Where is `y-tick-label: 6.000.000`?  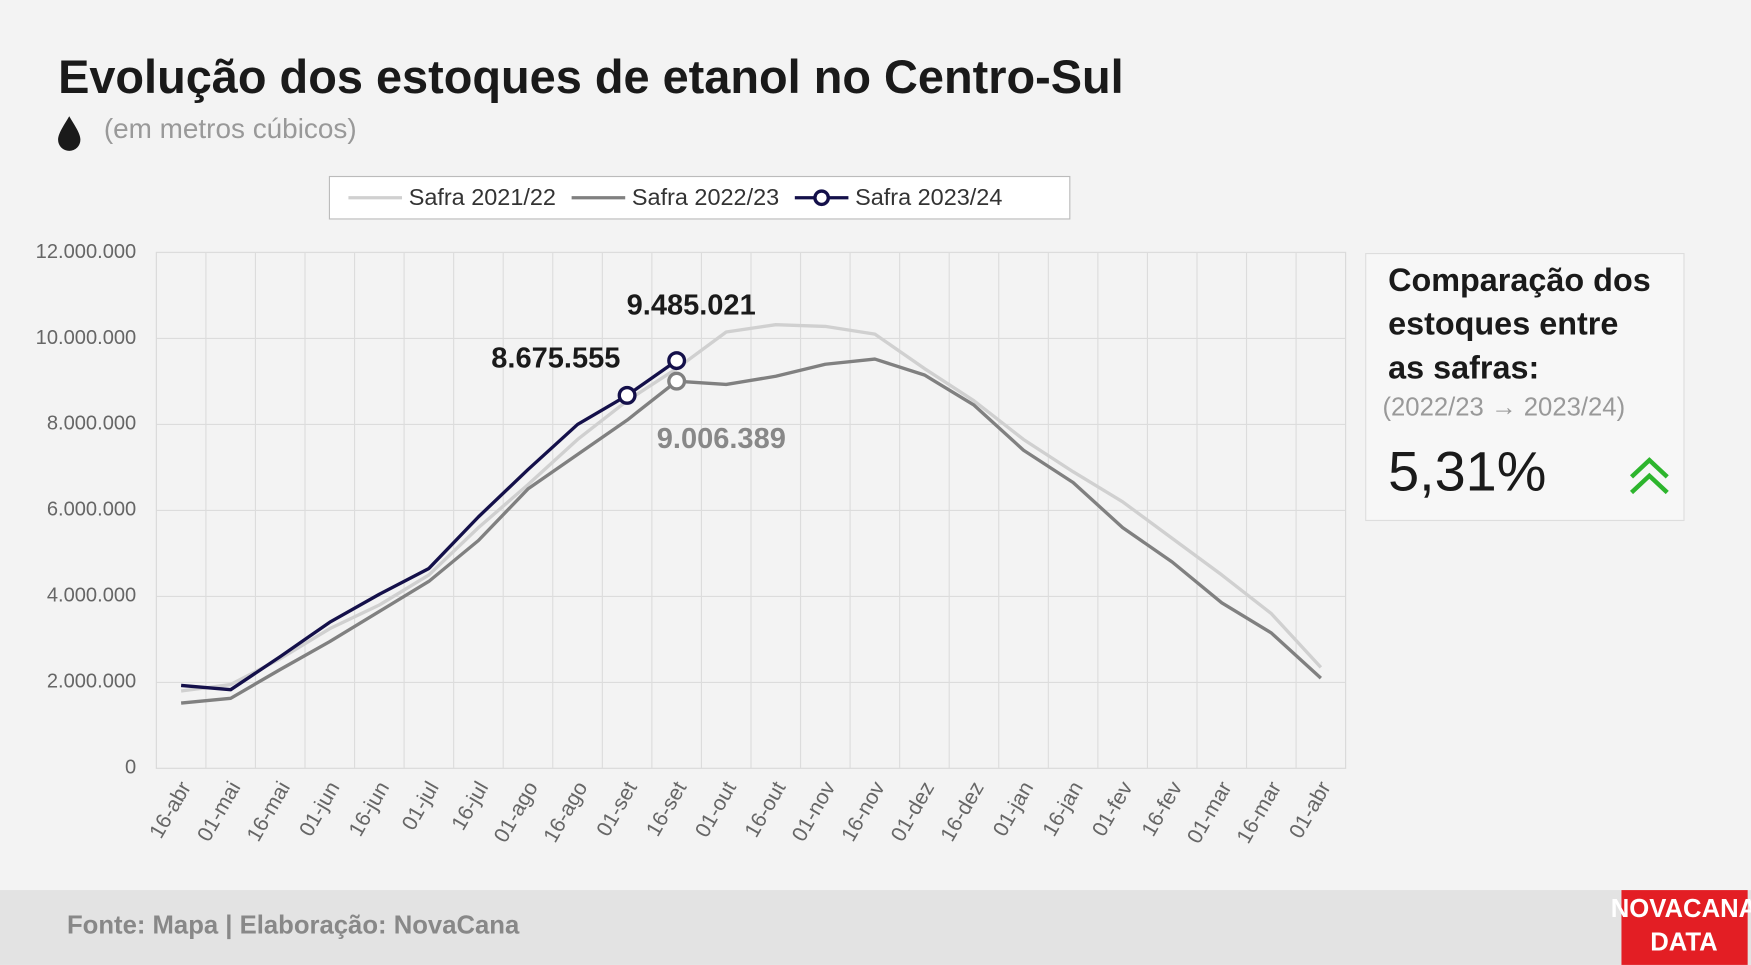
y-tick-label: 6.000.000 is located at coordinates (91, 510).